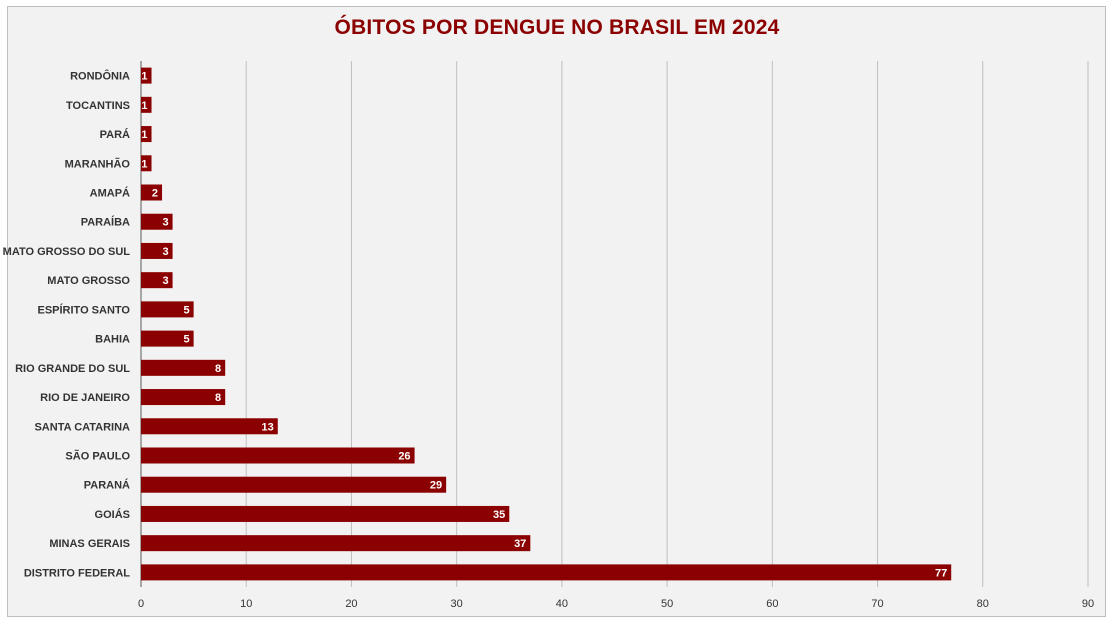 This screenshot has height=622, width=1114. I want to click on x-tick-label: 40, so click(562, 604).